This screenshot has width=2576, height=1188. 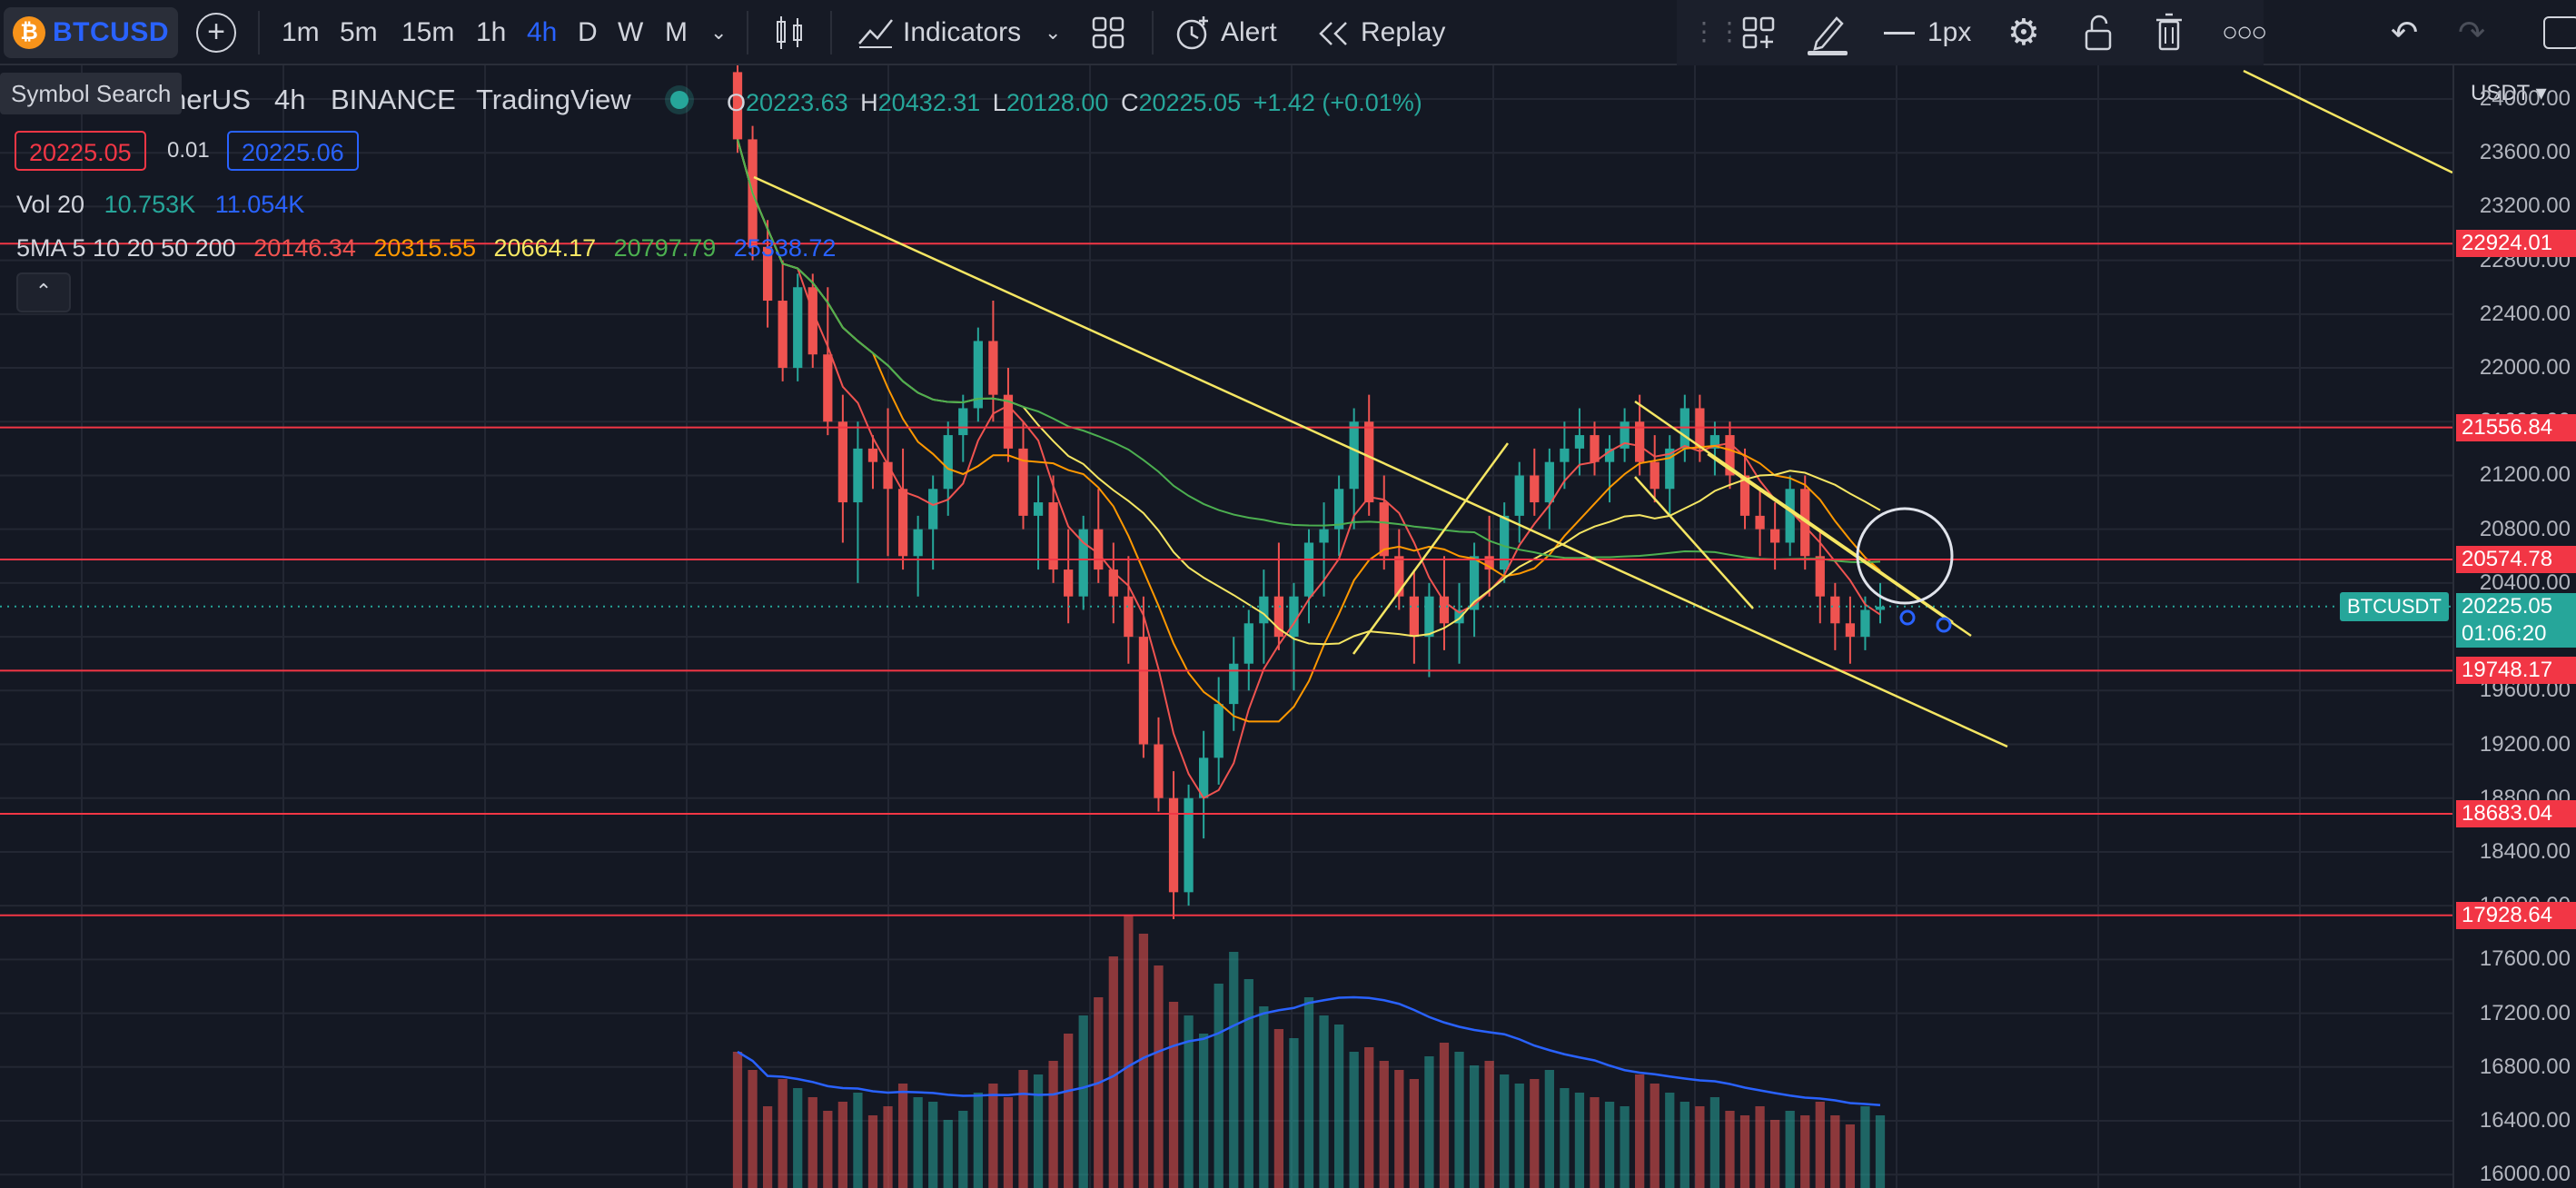 I want to click on chart-source: TradingView, so click(x=553, y=99).